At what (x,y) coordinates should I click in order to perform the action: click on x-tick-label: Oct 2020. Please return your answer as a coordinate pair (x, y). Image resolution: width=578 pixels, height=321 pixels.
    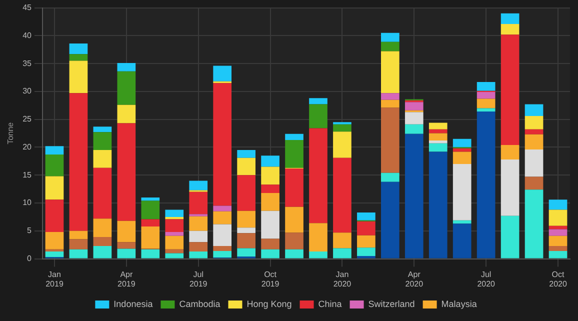
    Looking at the image, I should click on (558, 279).